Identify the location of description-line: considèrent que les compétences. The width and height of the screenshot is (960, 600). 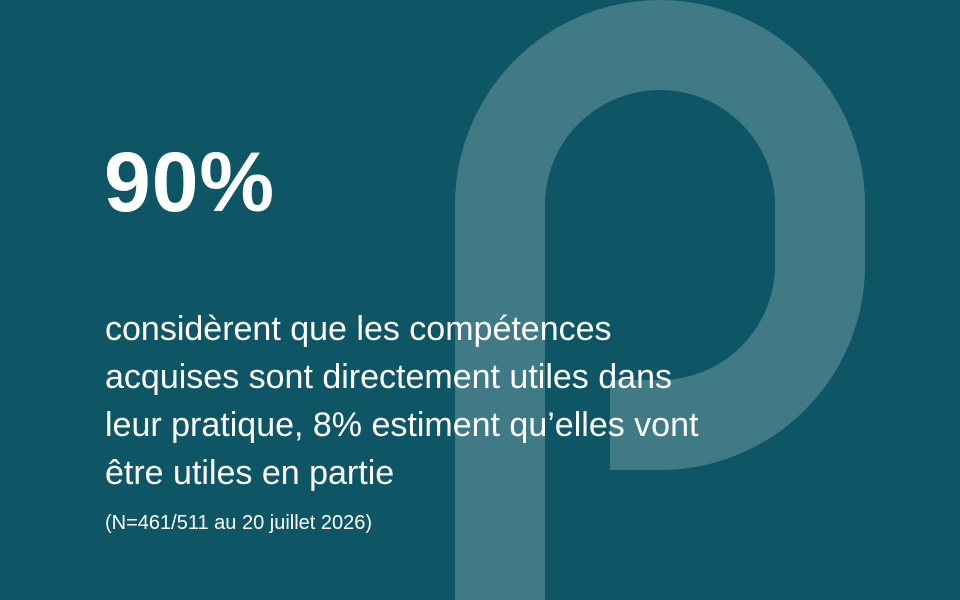
(358, 329).